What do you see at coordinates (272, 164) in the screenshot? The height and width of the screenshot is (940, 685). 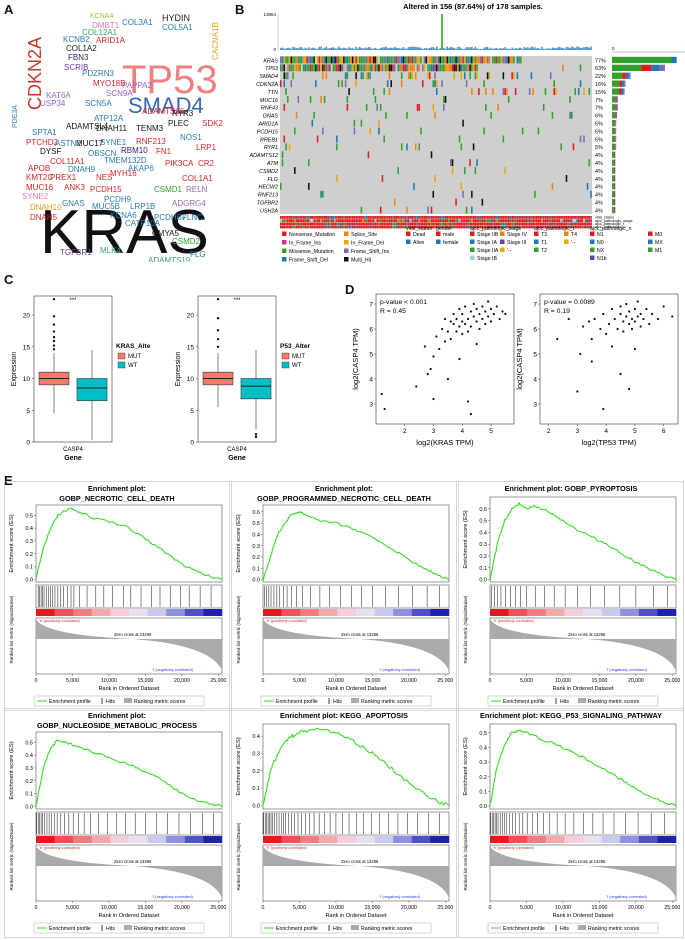 I see `oncoprint-gene-label: ATM` at bounding box center [272, 164].